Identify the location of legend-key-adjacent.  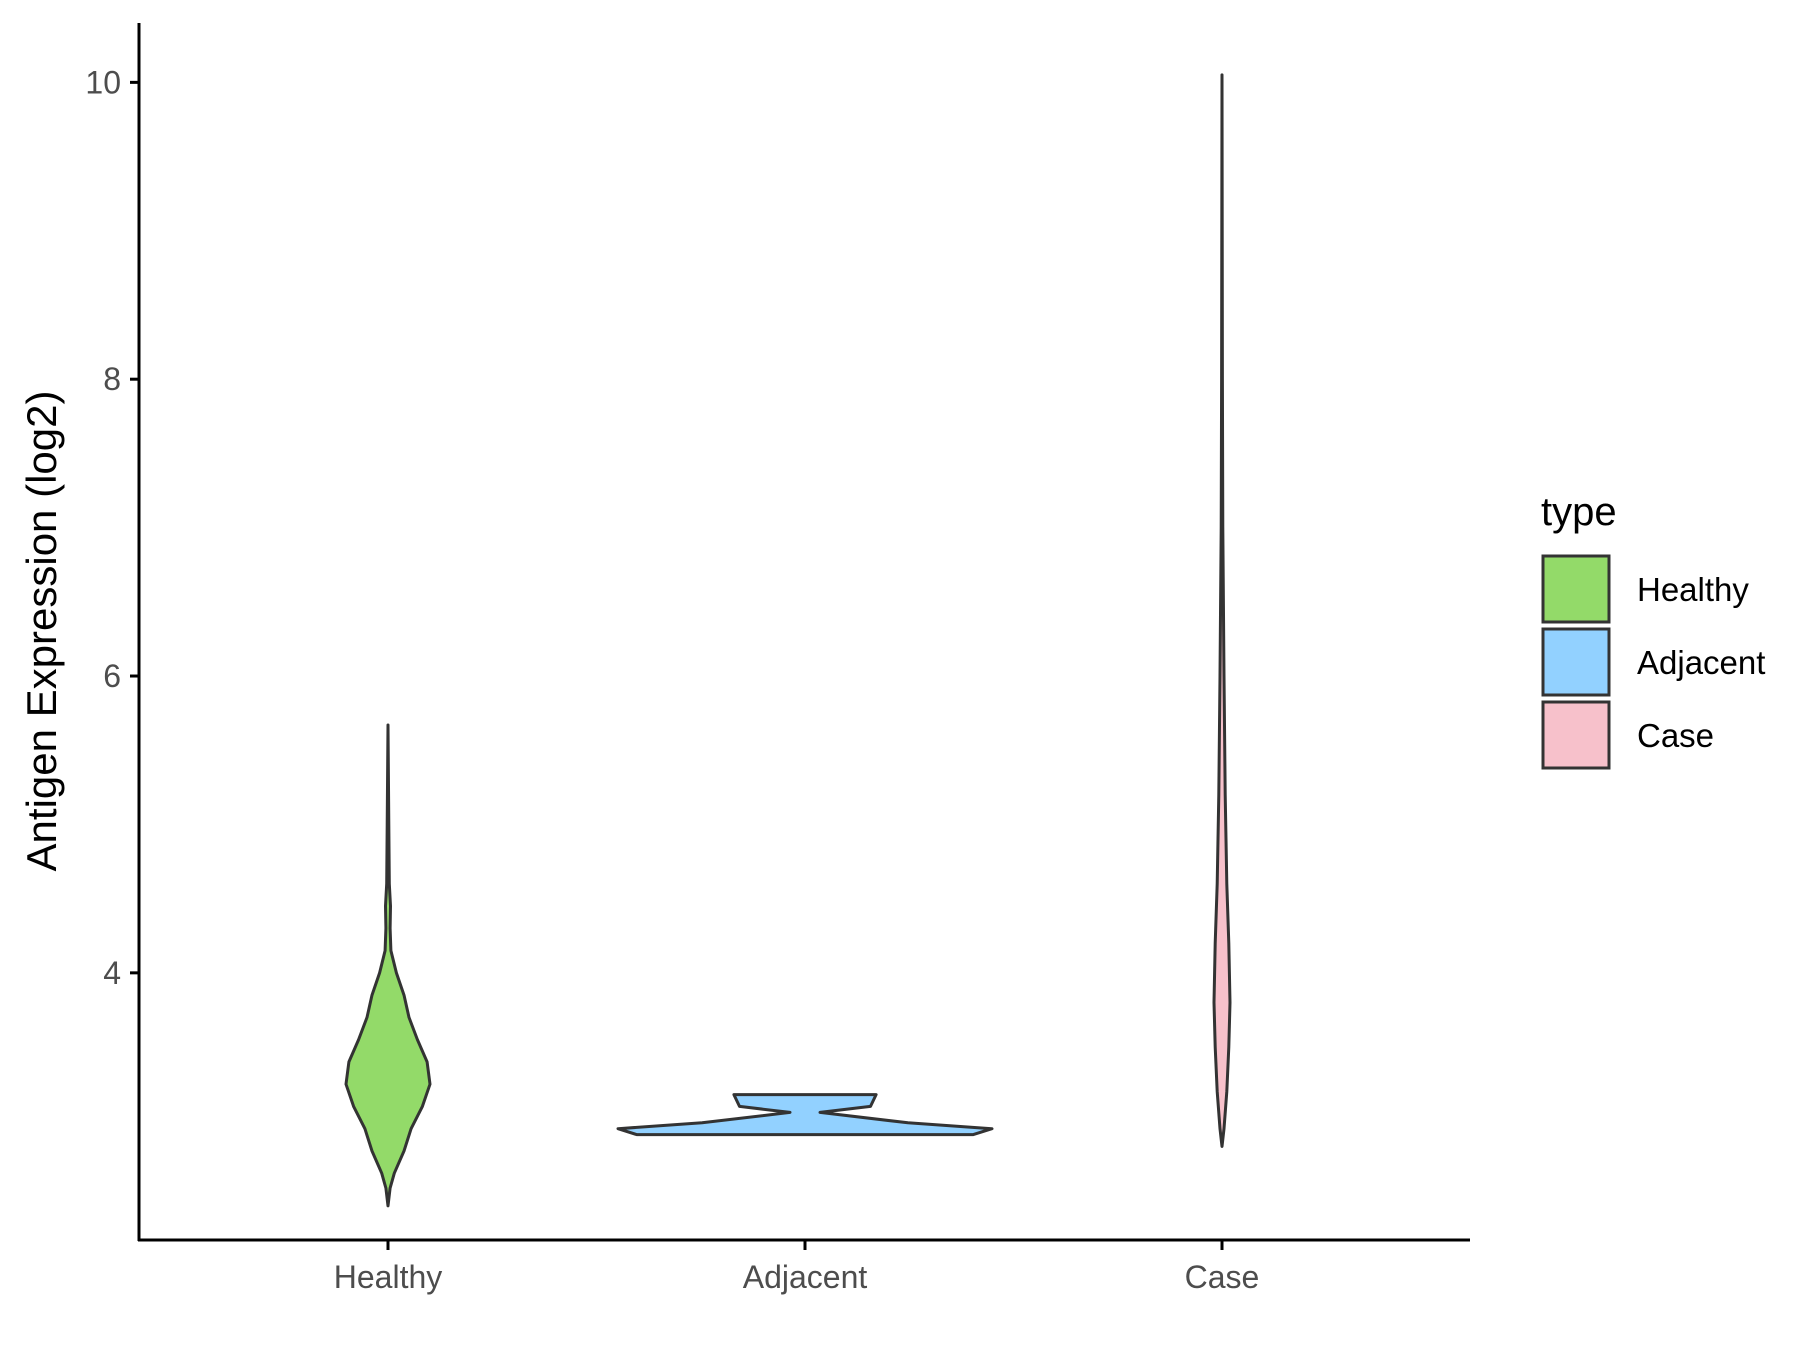
(1576, 662).